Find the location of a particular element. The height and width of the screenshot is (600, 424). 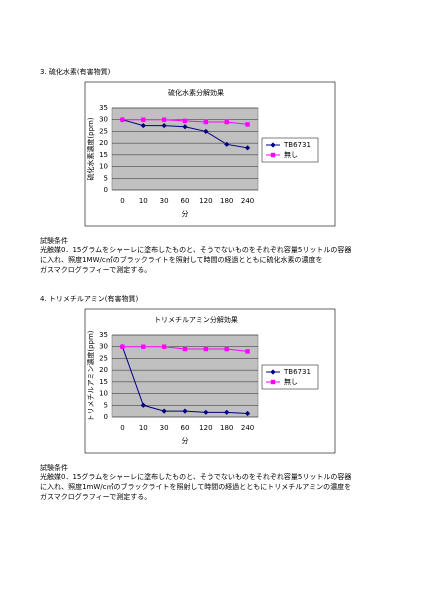

section-heading: 4. トリメチルアミン(有害物質) is located at coordinates (89, 298).